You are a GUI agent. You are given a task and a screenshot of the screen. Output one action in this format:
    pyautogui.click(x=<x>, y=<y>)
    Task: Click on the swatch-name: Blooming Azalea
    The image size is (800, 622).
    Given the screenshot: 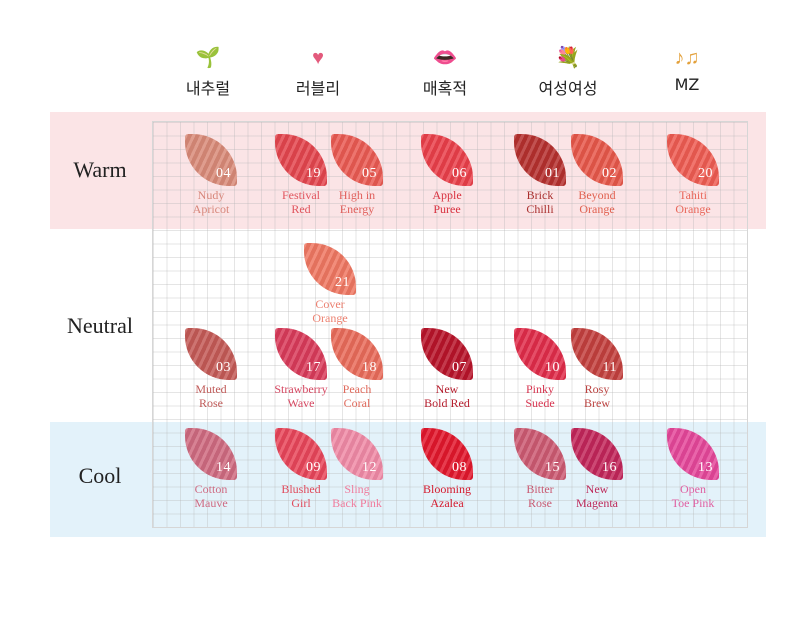 What is the action you would take?
    pyautogui.click(x=446, y=496)
    